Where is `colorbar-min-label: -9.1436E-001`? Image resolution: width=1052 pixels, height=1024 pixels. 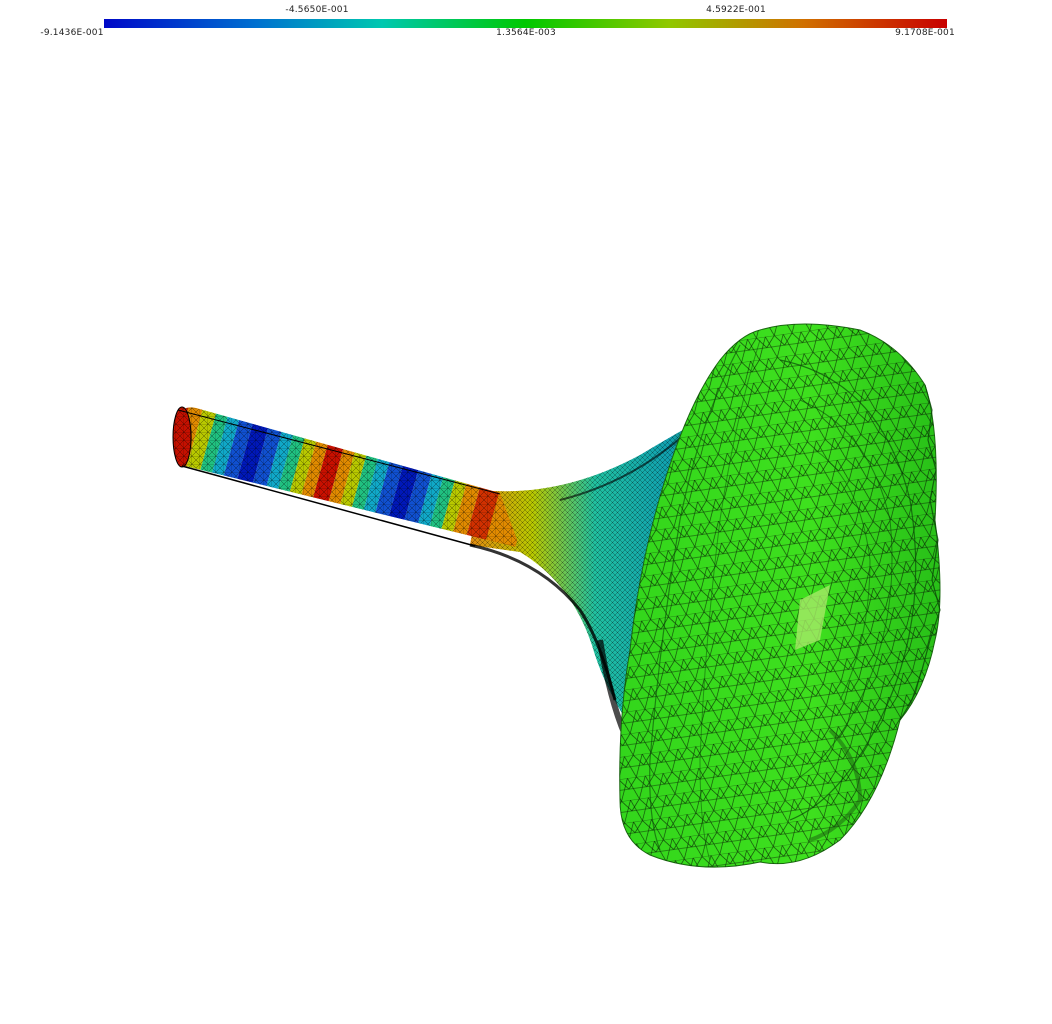
colorbar-min-label: -9.1436E-001 is located at coordinates (72, 33).